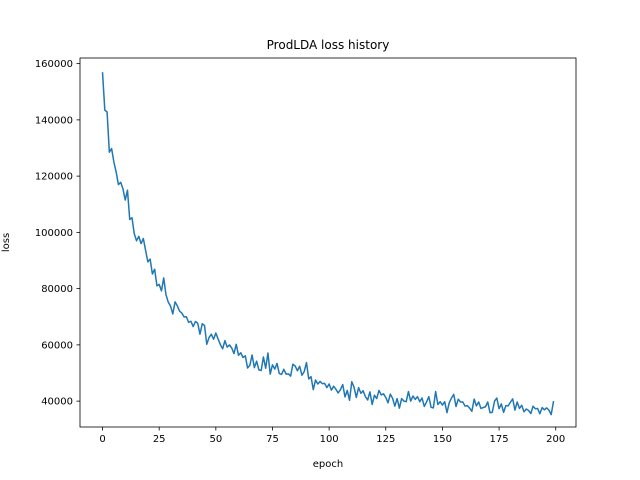  Describe the element at coordinates (159, 439) in the screenshot. I see `x-tick-label: 25` at that location.